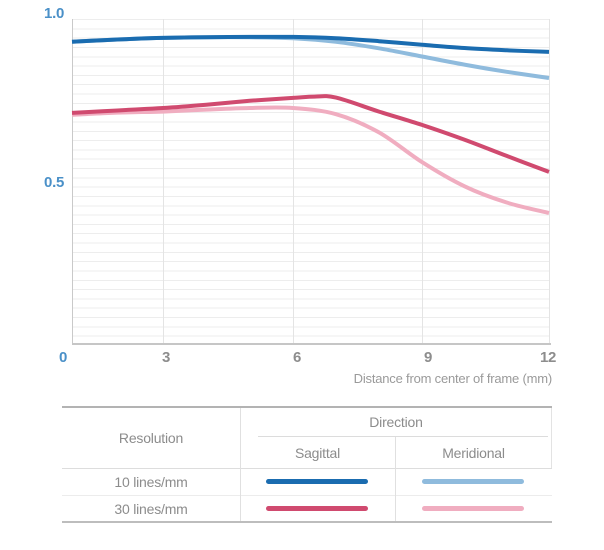 The height and width of the screenshot is (550, 604). Describe the element at coordinates (151, 508) in the screenshot. I see `legend-row-30lines-label: 30 lines/mm` at that location.